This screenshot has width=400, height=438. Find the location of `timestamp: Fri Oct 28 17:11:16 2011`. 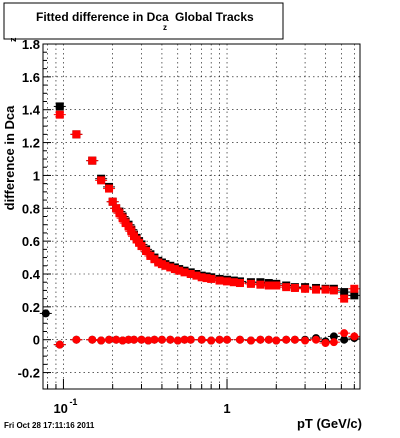

timestamp: Fri Oct 28 17:11:16 2011 is located at coordinates (49, 425).